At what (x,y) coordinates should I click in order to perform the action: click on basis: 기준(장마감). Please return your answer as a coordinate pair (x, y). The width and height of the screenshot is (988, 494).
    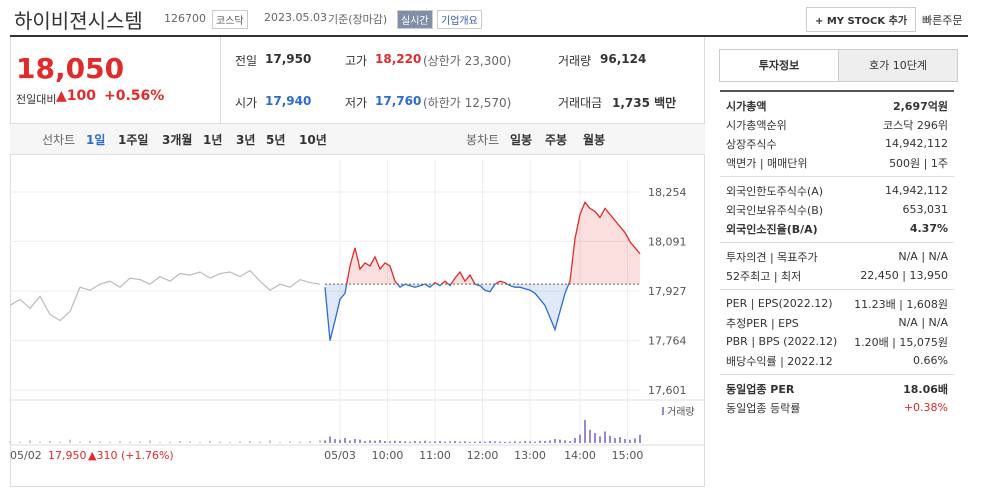
    Looking at the image, I should click on (358, 19).